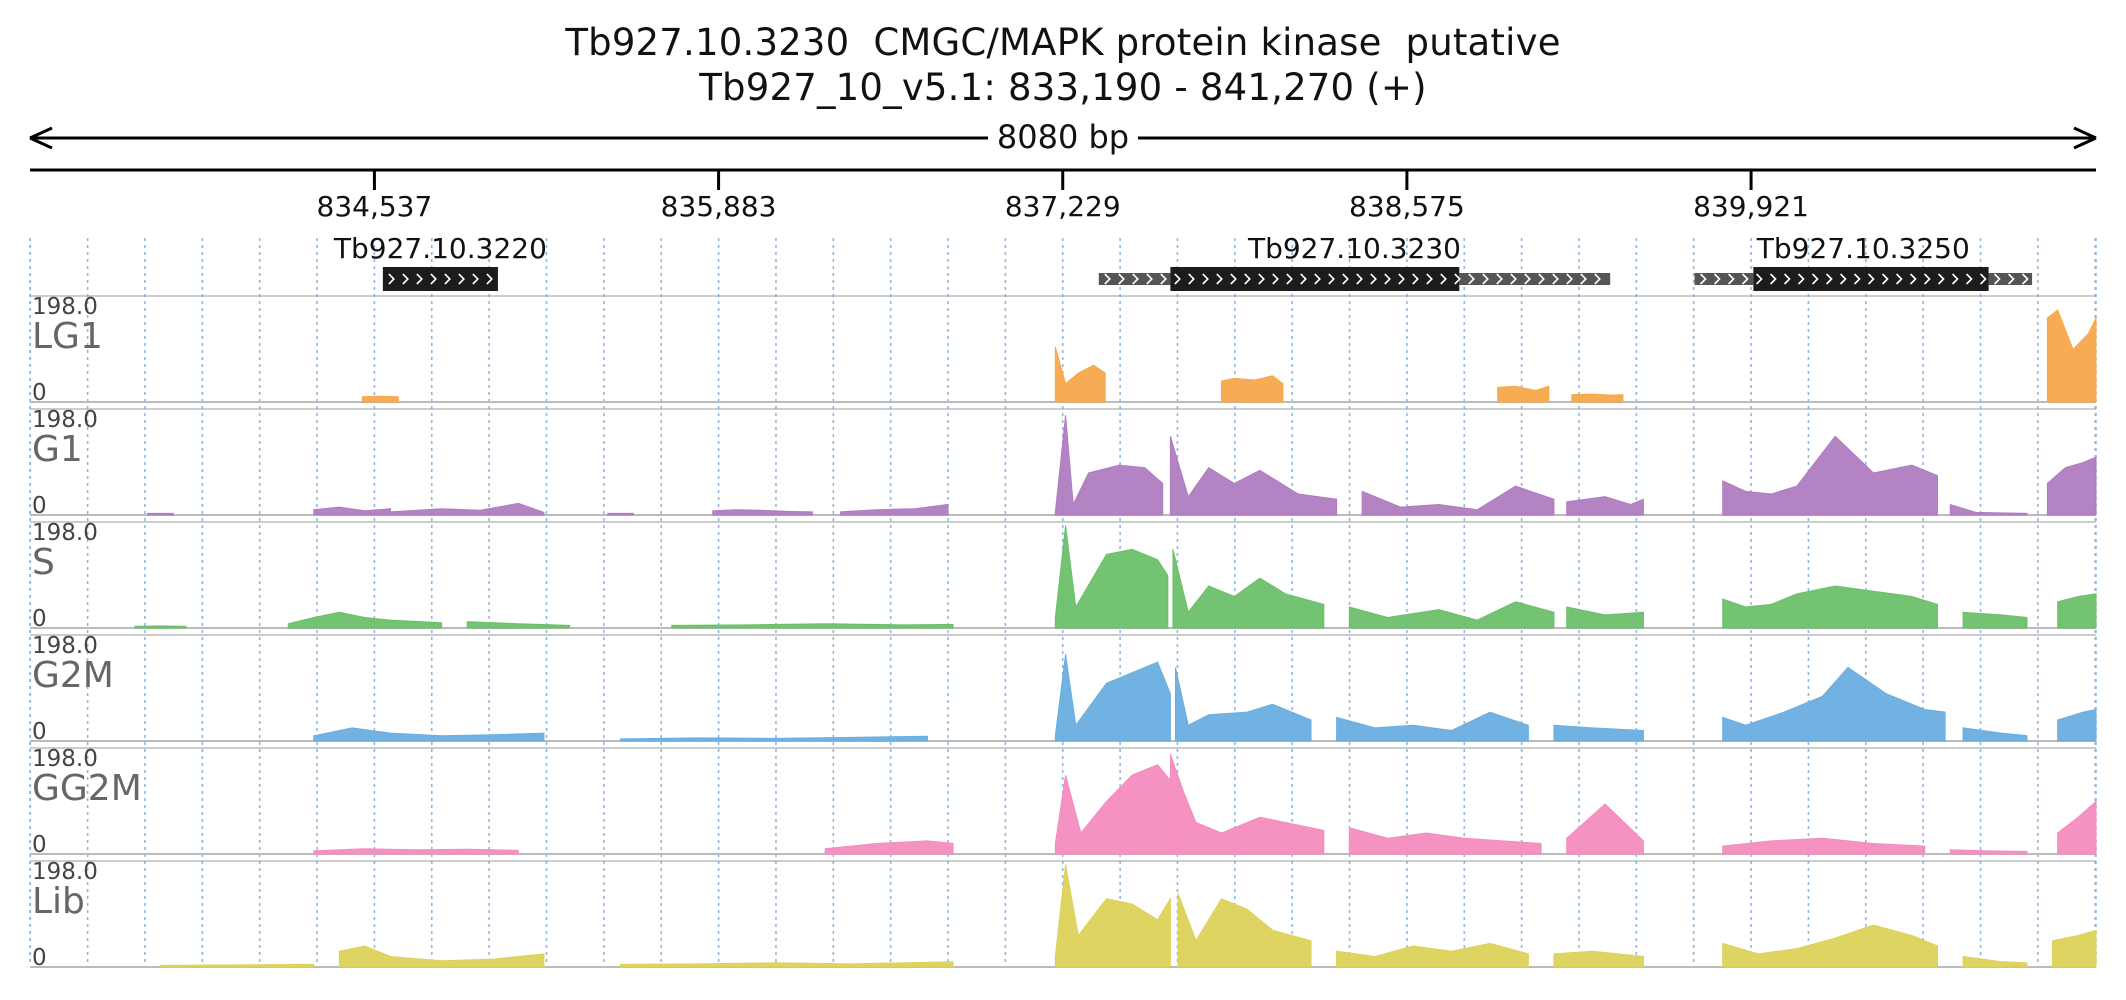 The width and height of the screenshot is (2126, 1000). What do you see at coordinates (58, 901) in the screenshot?
I see `track-name-label: Lib` at bounding box center [58, 901].